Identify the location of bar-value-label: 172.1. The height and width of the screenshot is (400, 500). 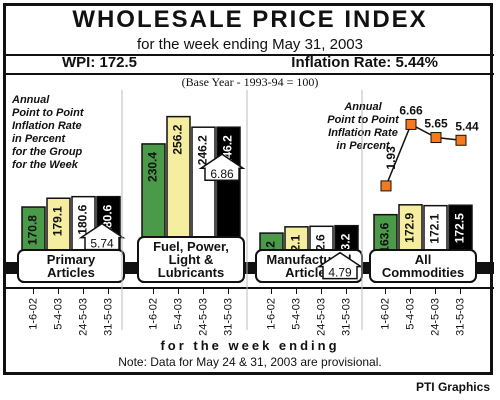
(435, 228).